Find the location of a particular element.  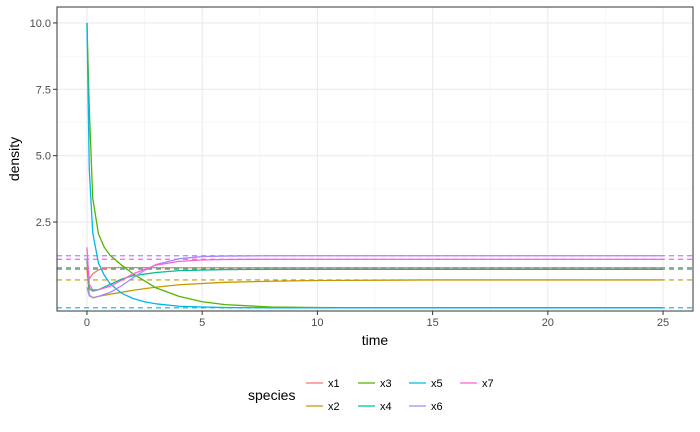

x-tick-label: 25 is located at coordinates (663, 323).